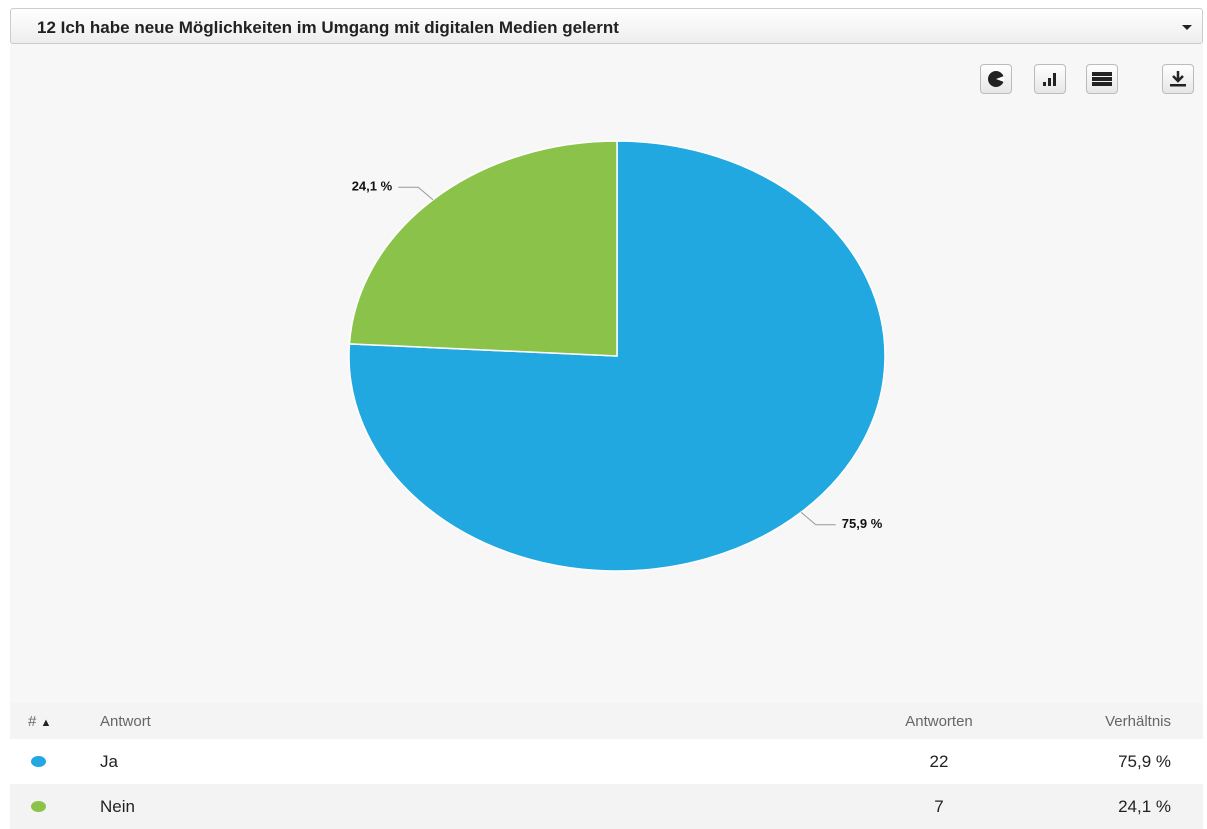 The image size is (1207, 829). Describe the element at coordinates (483, 761) in the screenshot. I see `table-cell: Ja` at that location.